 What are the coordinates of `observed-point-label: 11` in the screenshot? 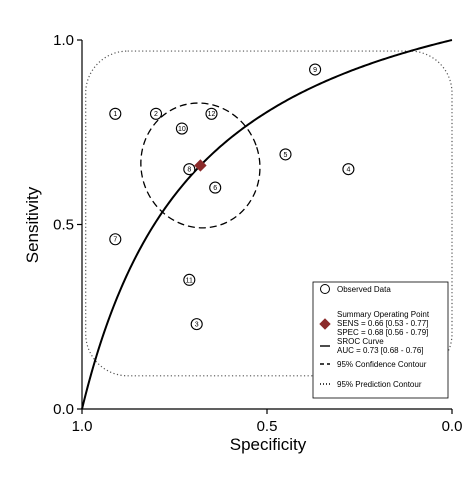 It's located at (189, 280).